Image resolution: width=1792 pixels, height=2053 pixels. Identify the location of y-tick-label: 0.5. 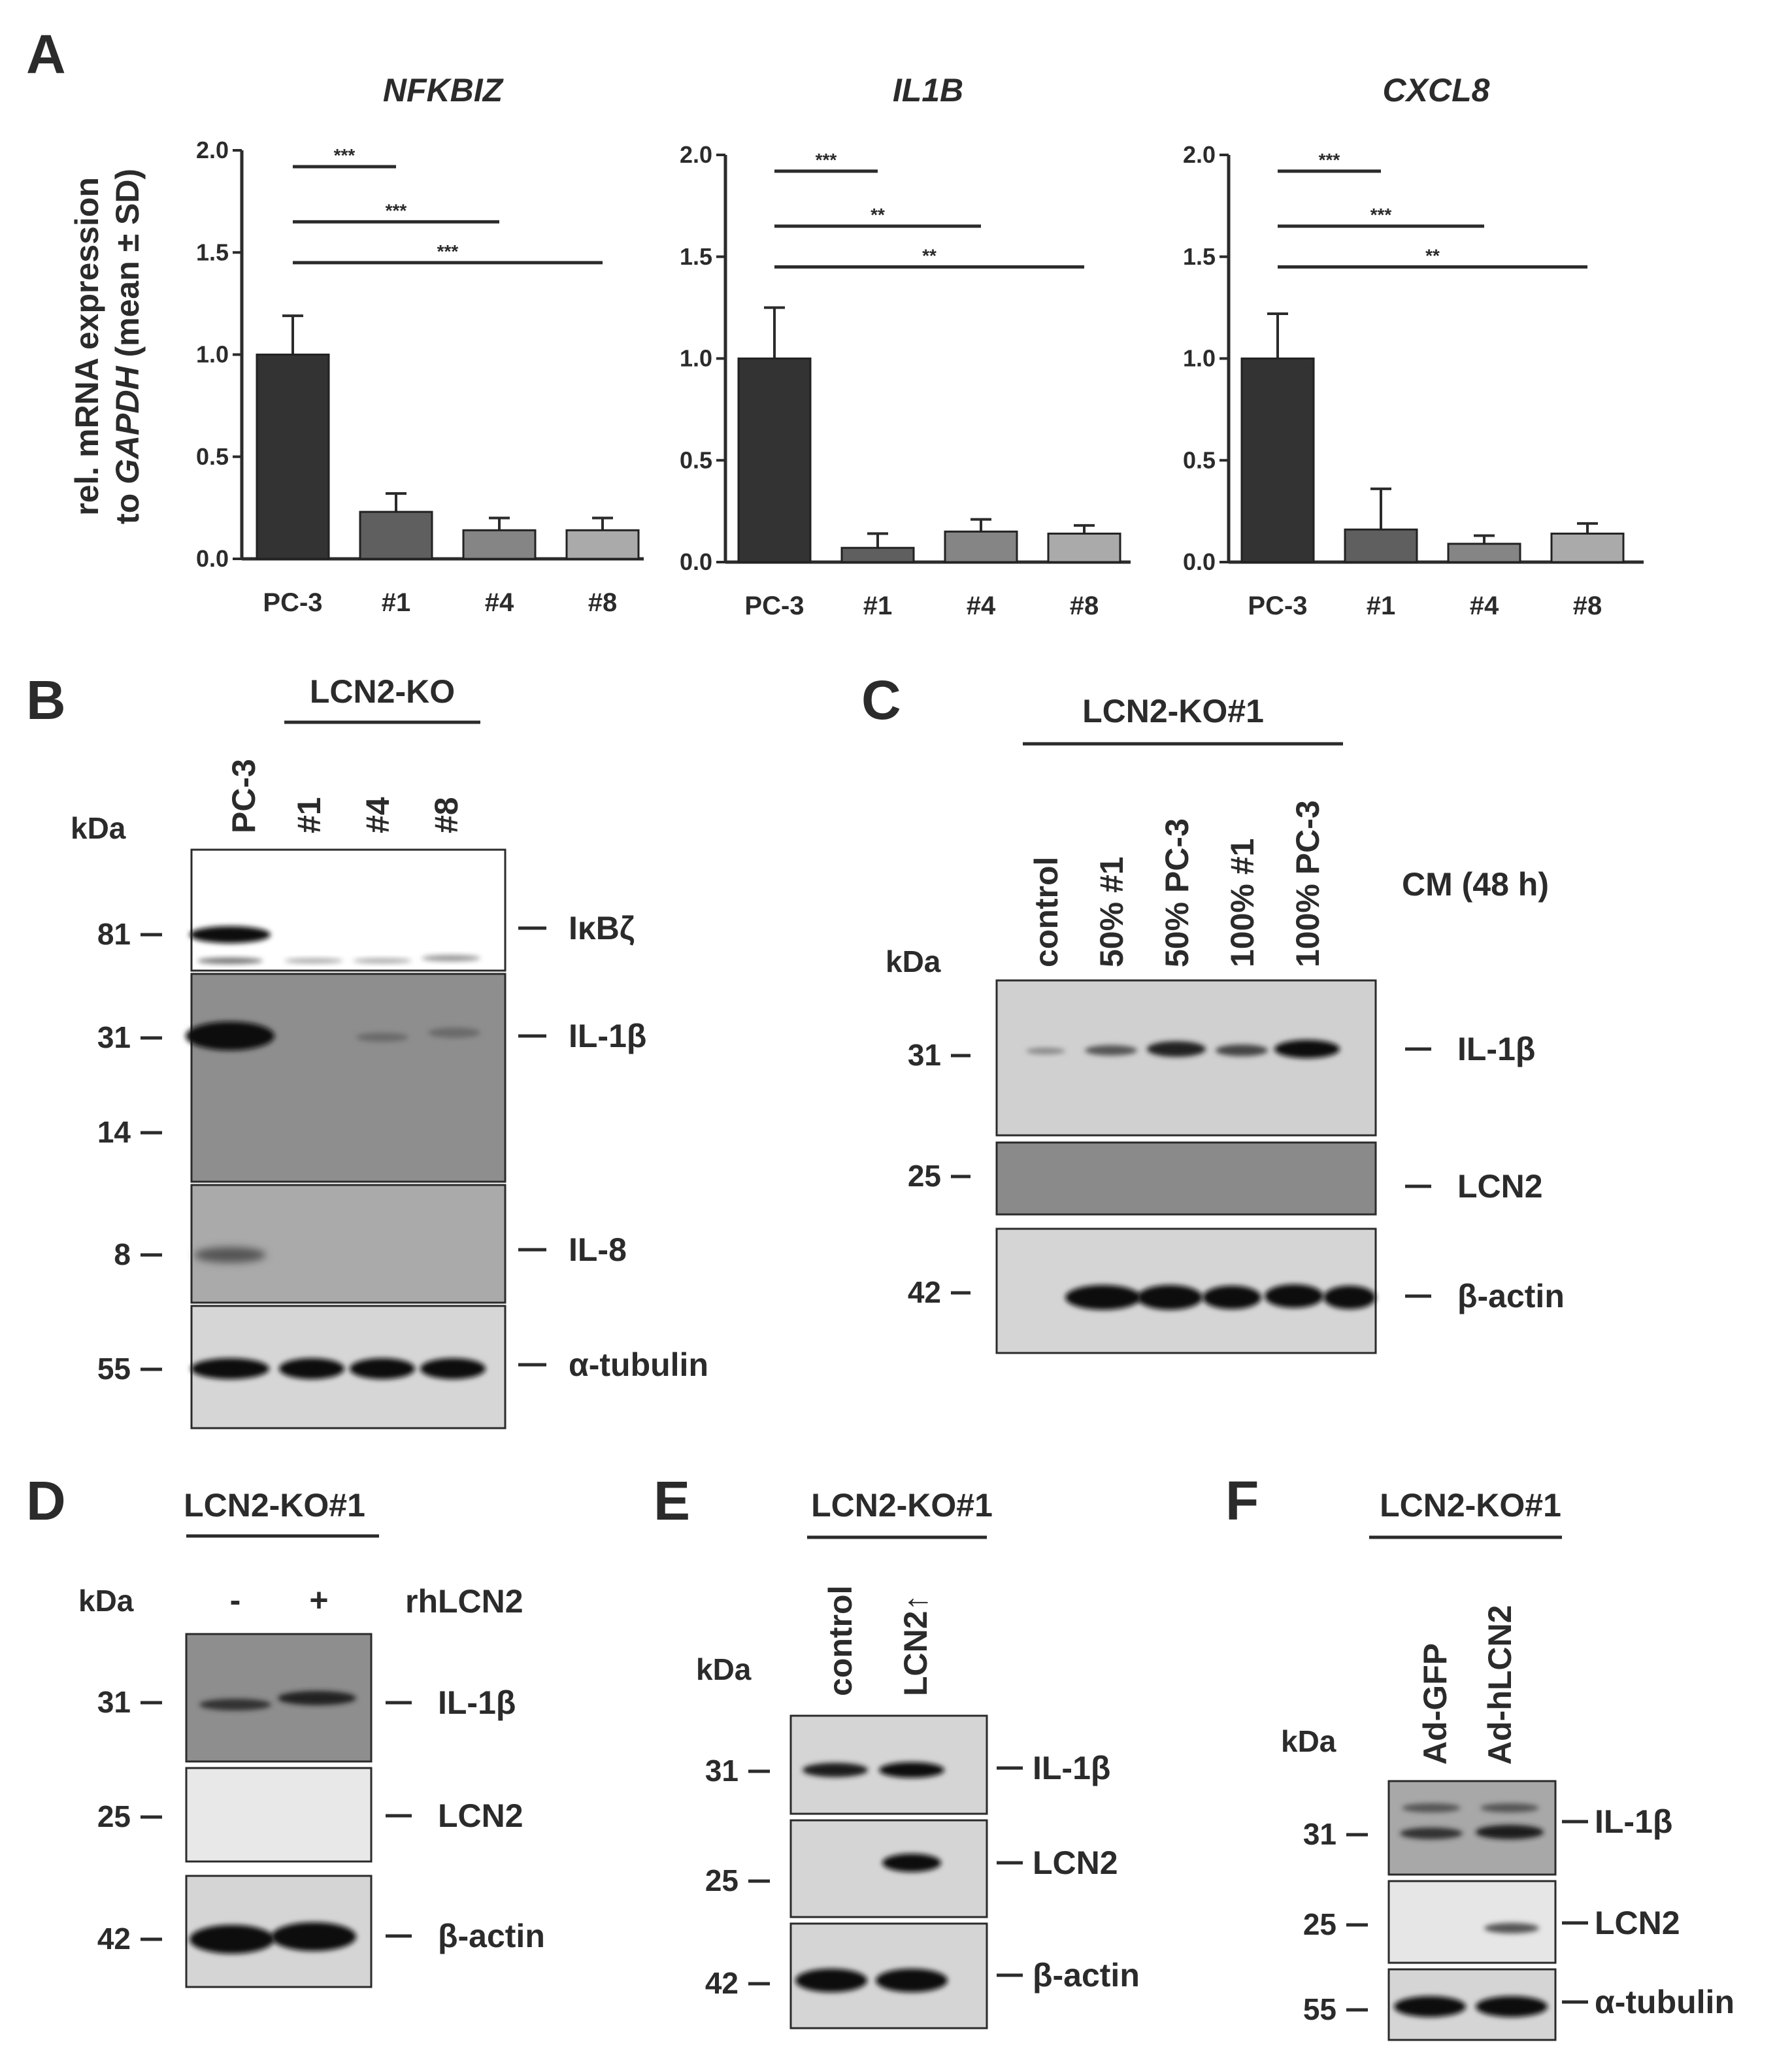
(696, 459).